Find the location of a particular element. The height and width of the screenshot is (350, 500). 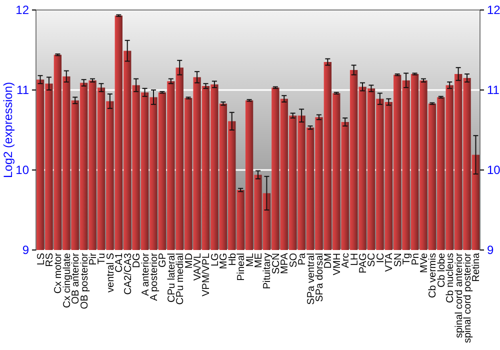

x-tick-label: Tg is located at coordinates (407, 259).